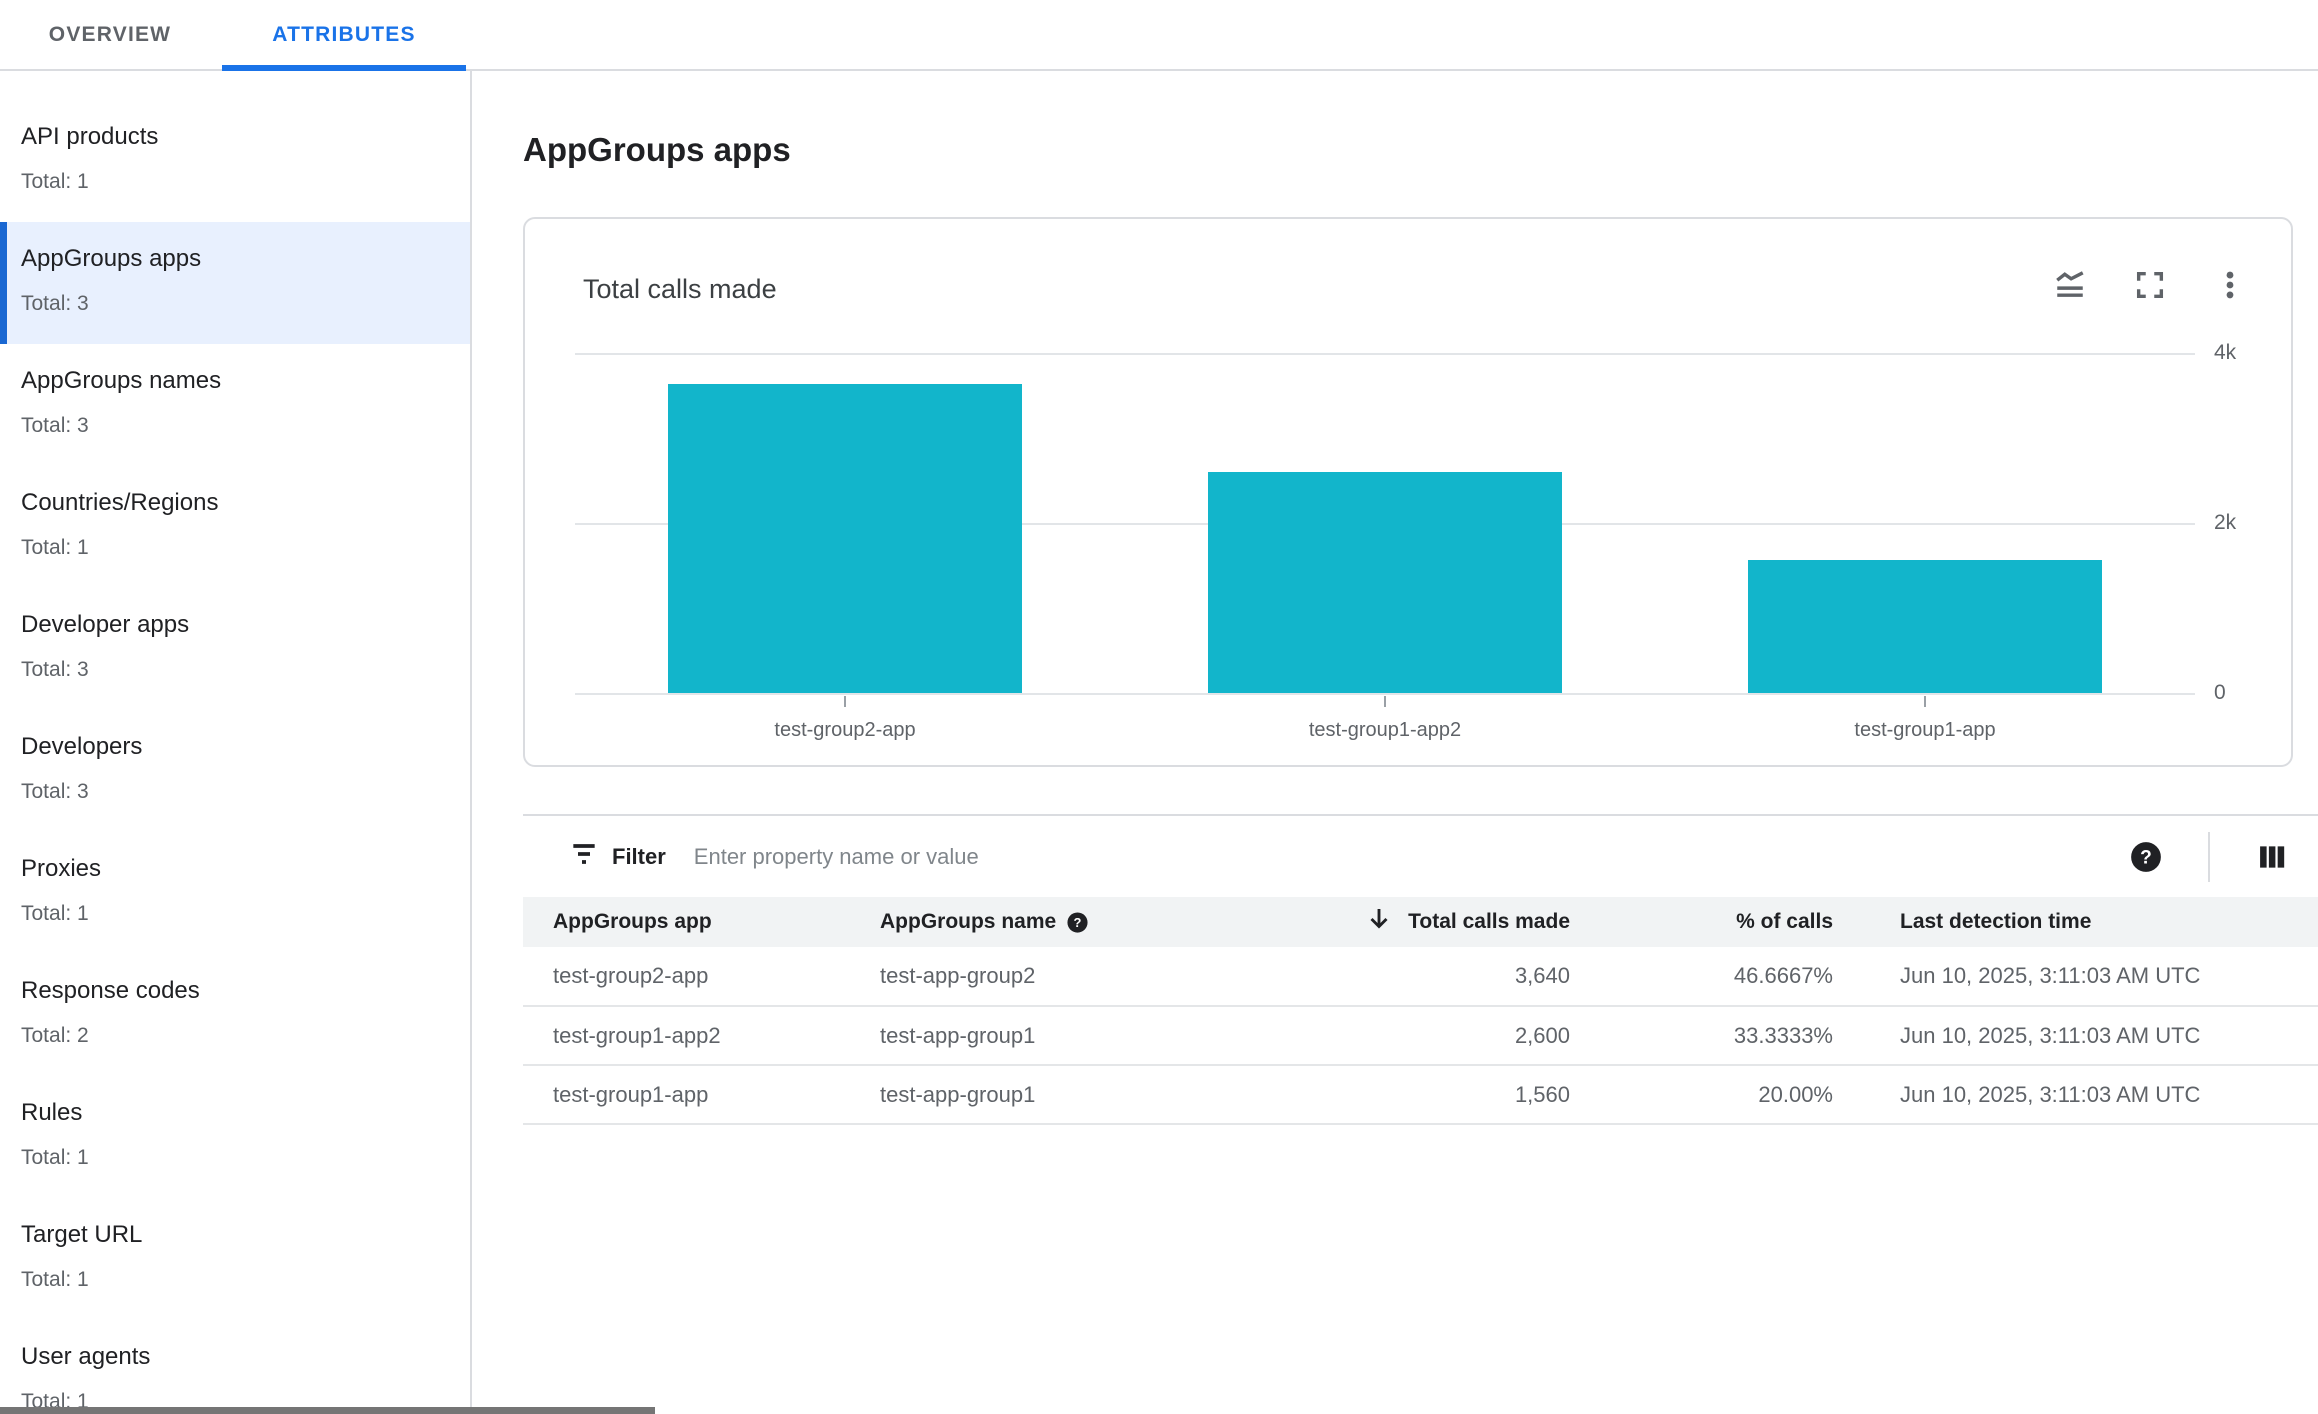 This screenshot has width=2318, height=1414. What do you see at coordinates (1542, 975) in the screenshot?
I see `cell-total-calls: 3,640` at bounding box center [1542, 975].